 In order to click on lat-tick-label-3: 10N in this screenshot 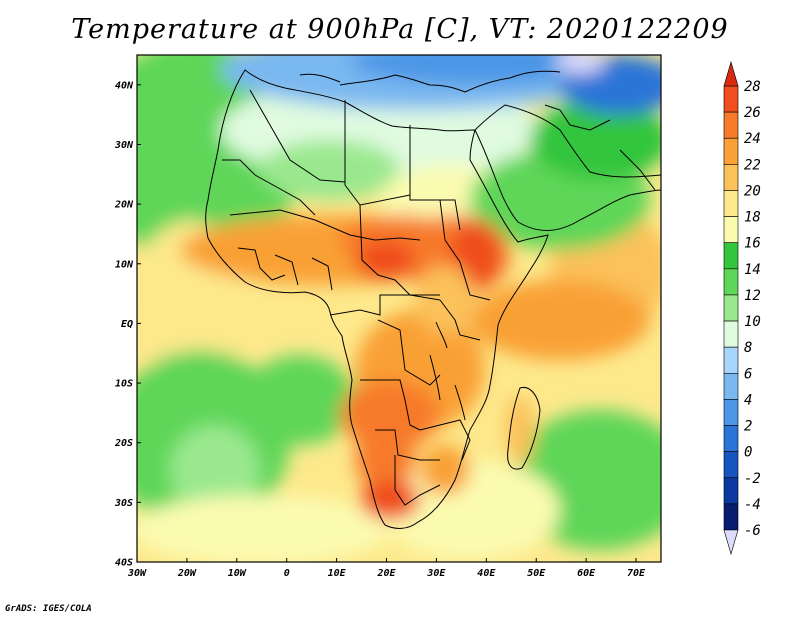, I will do `click(124, 264)`.